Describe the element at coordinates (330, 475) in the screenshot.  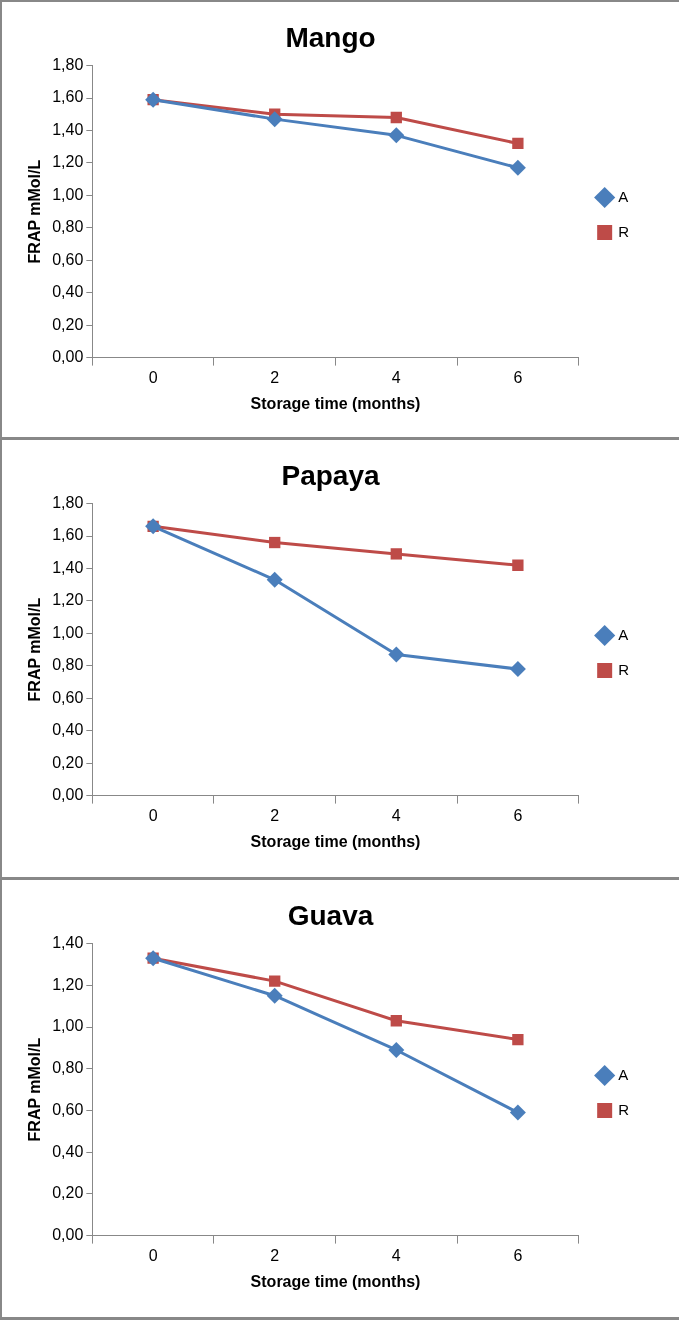
I see `chart-title: Papaya` at that location.